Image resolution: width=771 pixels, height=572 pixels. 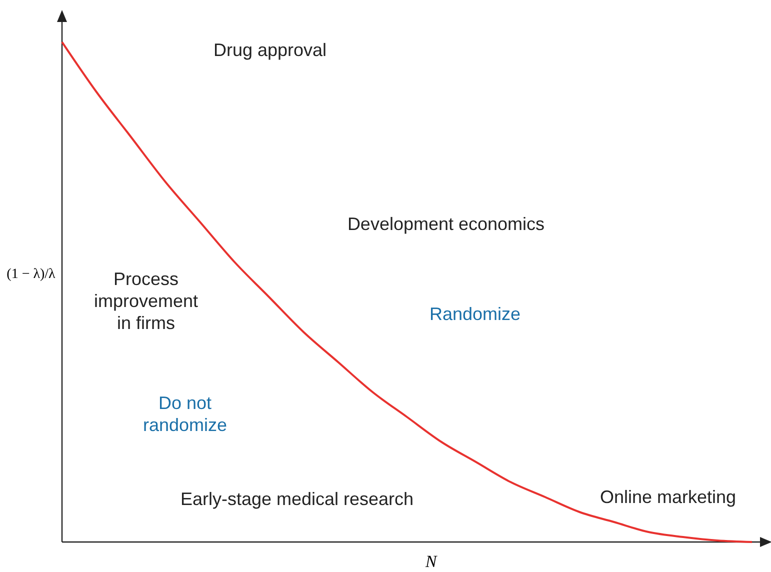 I want to click on annotation: Drug approval, so click(x=270, y=50).